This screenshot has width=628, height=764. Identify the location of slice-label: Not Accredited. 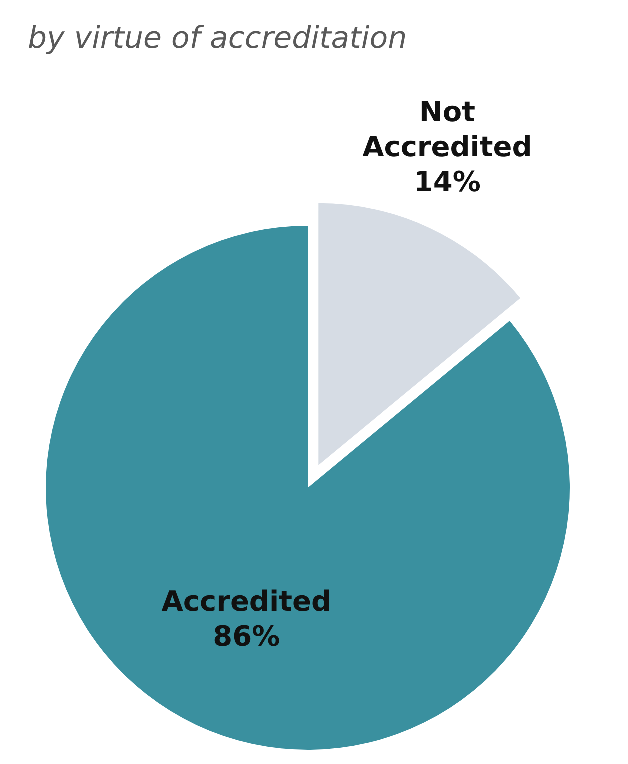
(447, 130).